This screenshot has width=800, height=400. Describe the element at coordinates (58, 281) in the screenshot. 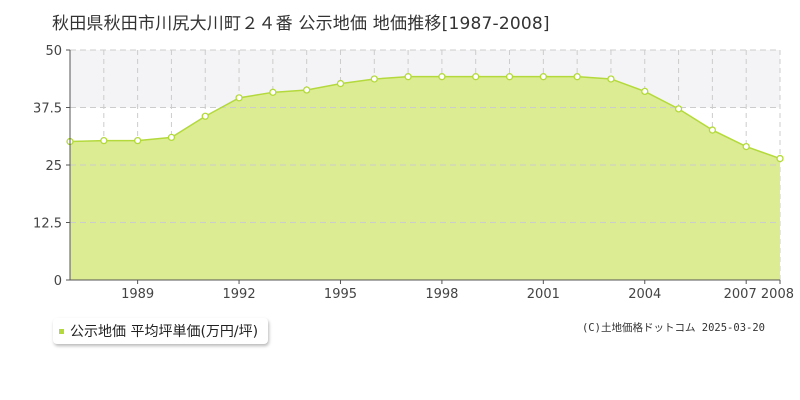

I see `y-tick-label: 0` at that location.